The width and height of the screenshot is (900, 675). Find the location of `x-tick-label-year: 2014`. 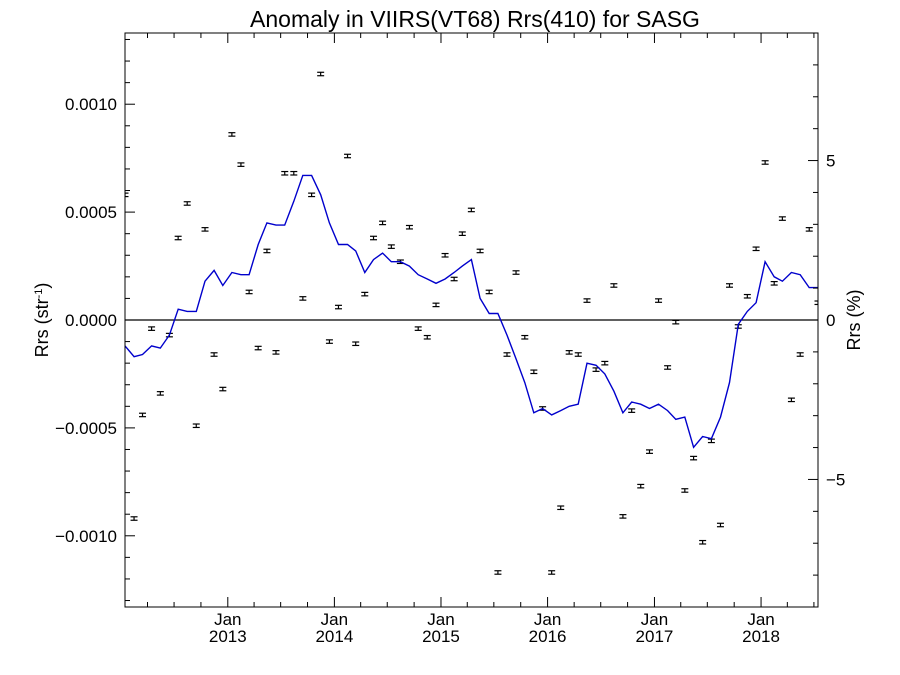

x-tick-label-year: 2014 is located at coordinates (334, 636).